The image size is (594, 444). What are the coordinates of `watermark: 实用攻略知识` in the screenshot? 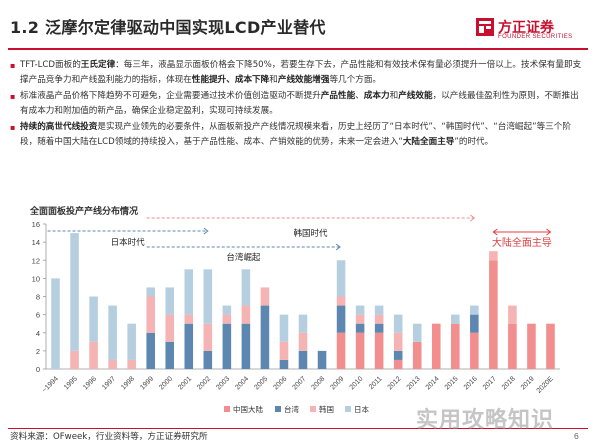 It's located at (485, 418).